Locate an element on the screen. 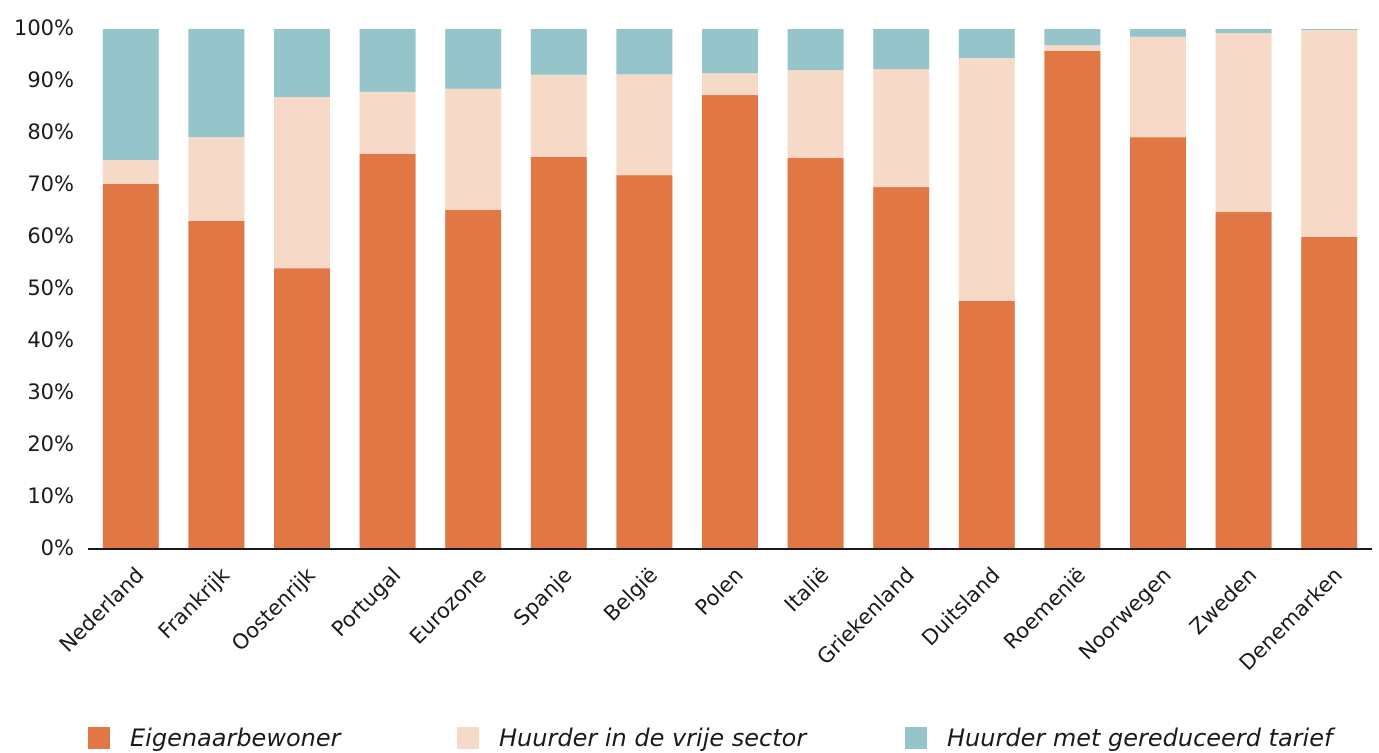  x-tick-label: Polen is located at coordinates (719, 591).